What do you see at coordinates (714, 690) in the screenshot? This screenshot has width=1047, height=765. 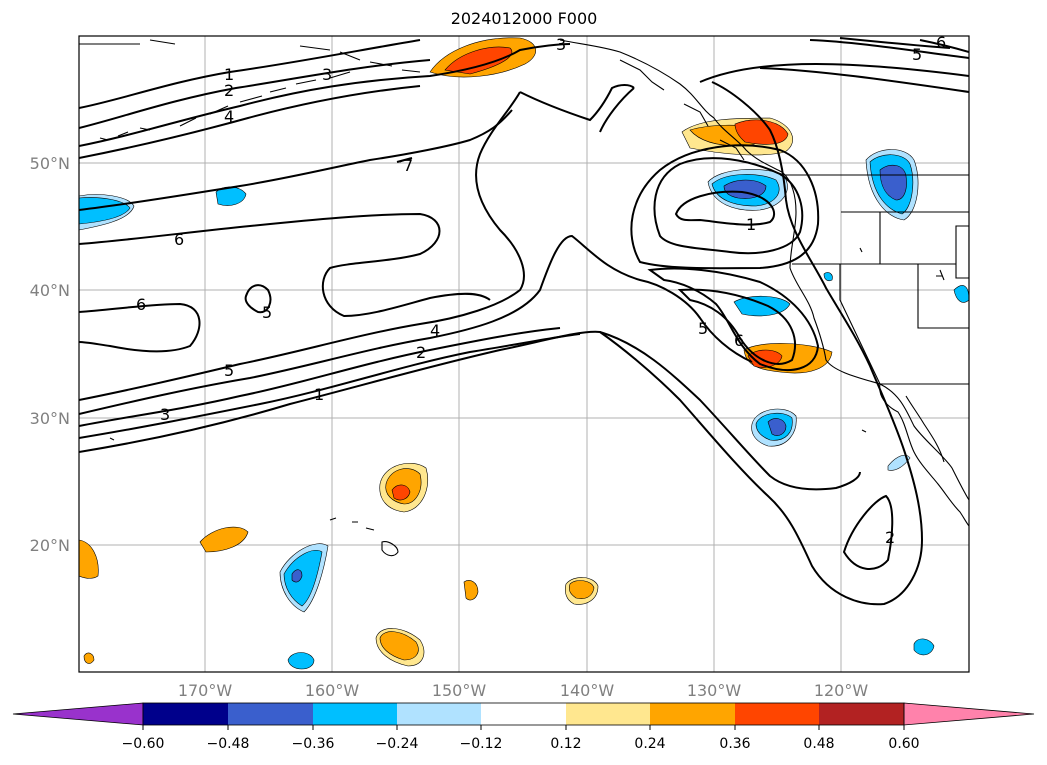 I see `lon-label: 130°W` at bounding box center [714, 690].